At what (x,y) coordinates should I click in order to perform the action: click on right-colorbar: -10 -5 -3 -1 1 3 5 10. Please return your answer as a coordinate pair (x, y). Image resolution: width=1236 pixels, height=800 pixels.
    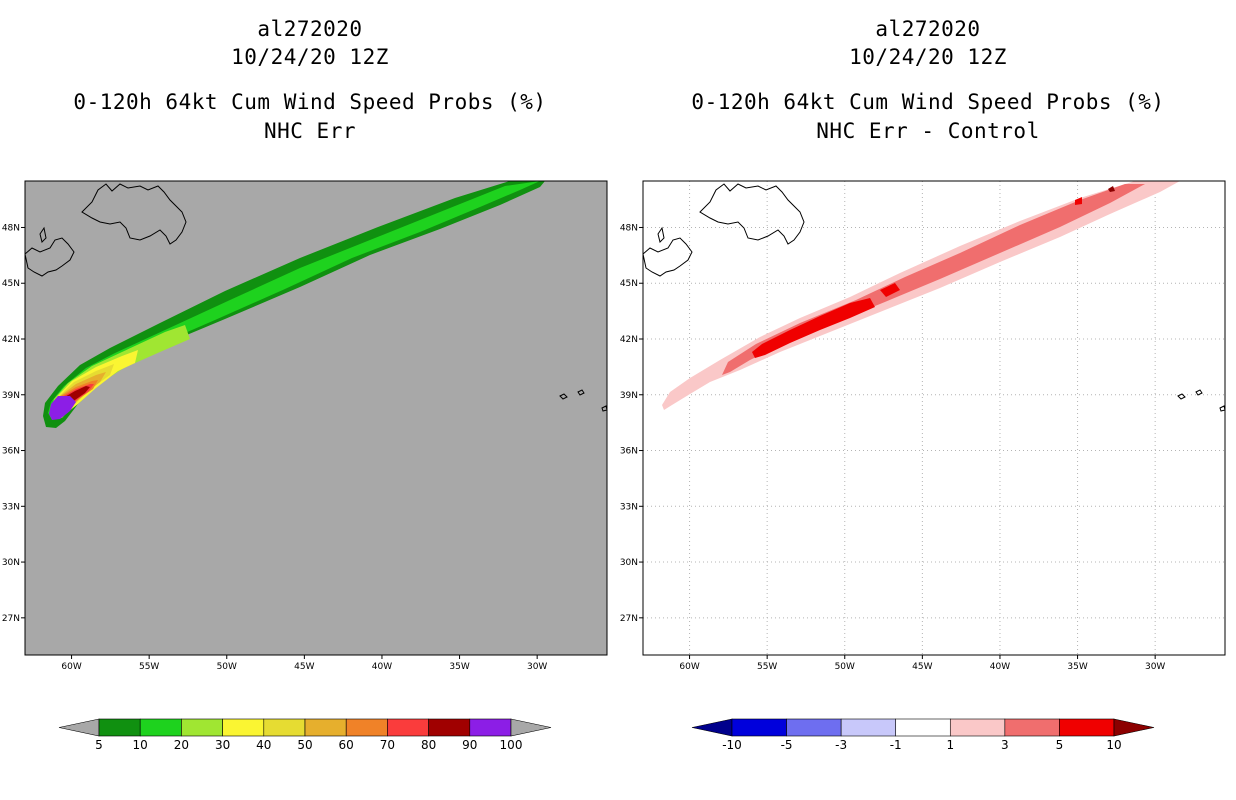
    Looking at the image, I should click on (923, 735).